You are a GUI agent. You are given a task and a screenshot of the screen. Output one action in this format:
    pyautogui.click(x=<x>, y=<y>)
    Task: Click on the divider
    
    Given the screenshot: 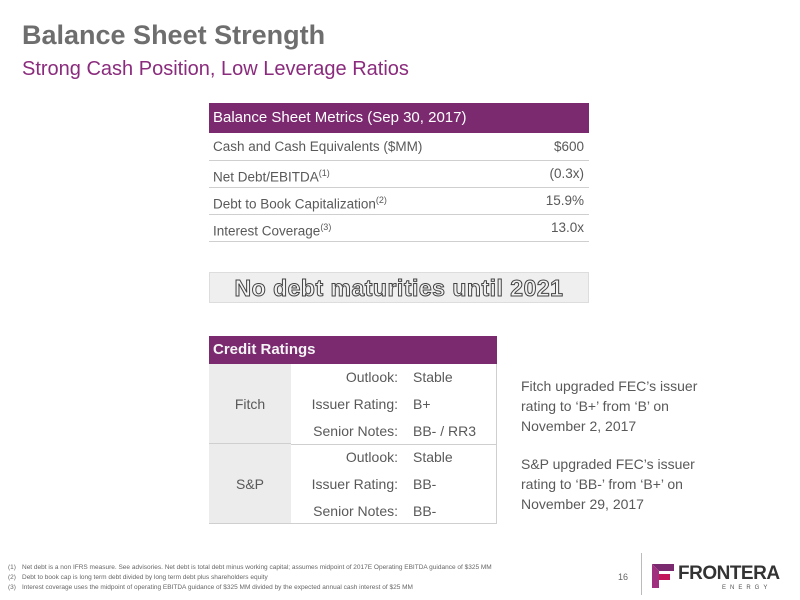 What is the action you would take?
    pyautogui.click(x=394, y=444)
    